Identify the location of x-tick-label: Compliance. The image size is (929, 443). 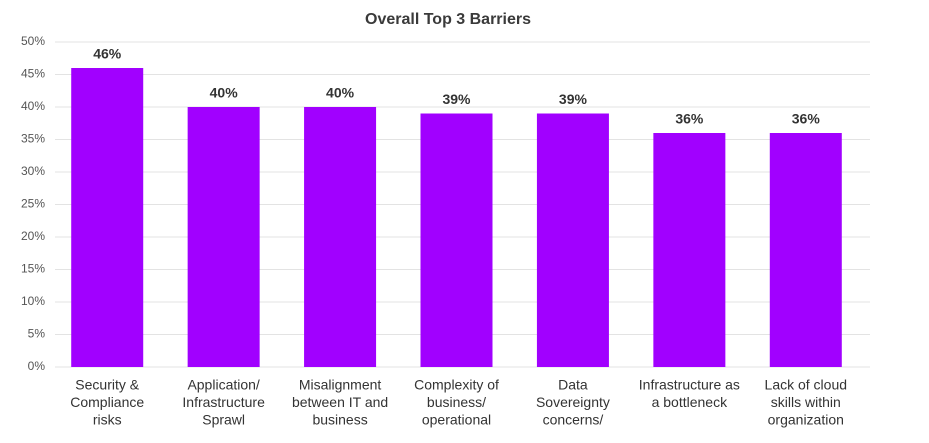
(107, 402).